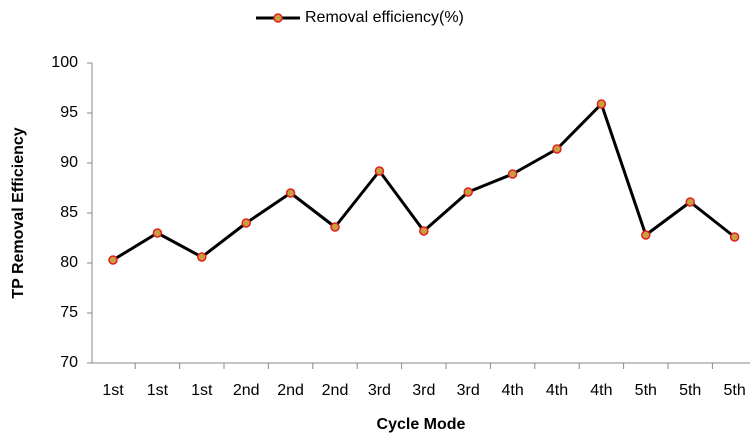 The height and width of the screenshot is (437, 751). Describe the element at coordinates (278, 18) in the screenshot. I see `legend-marker` at that location.